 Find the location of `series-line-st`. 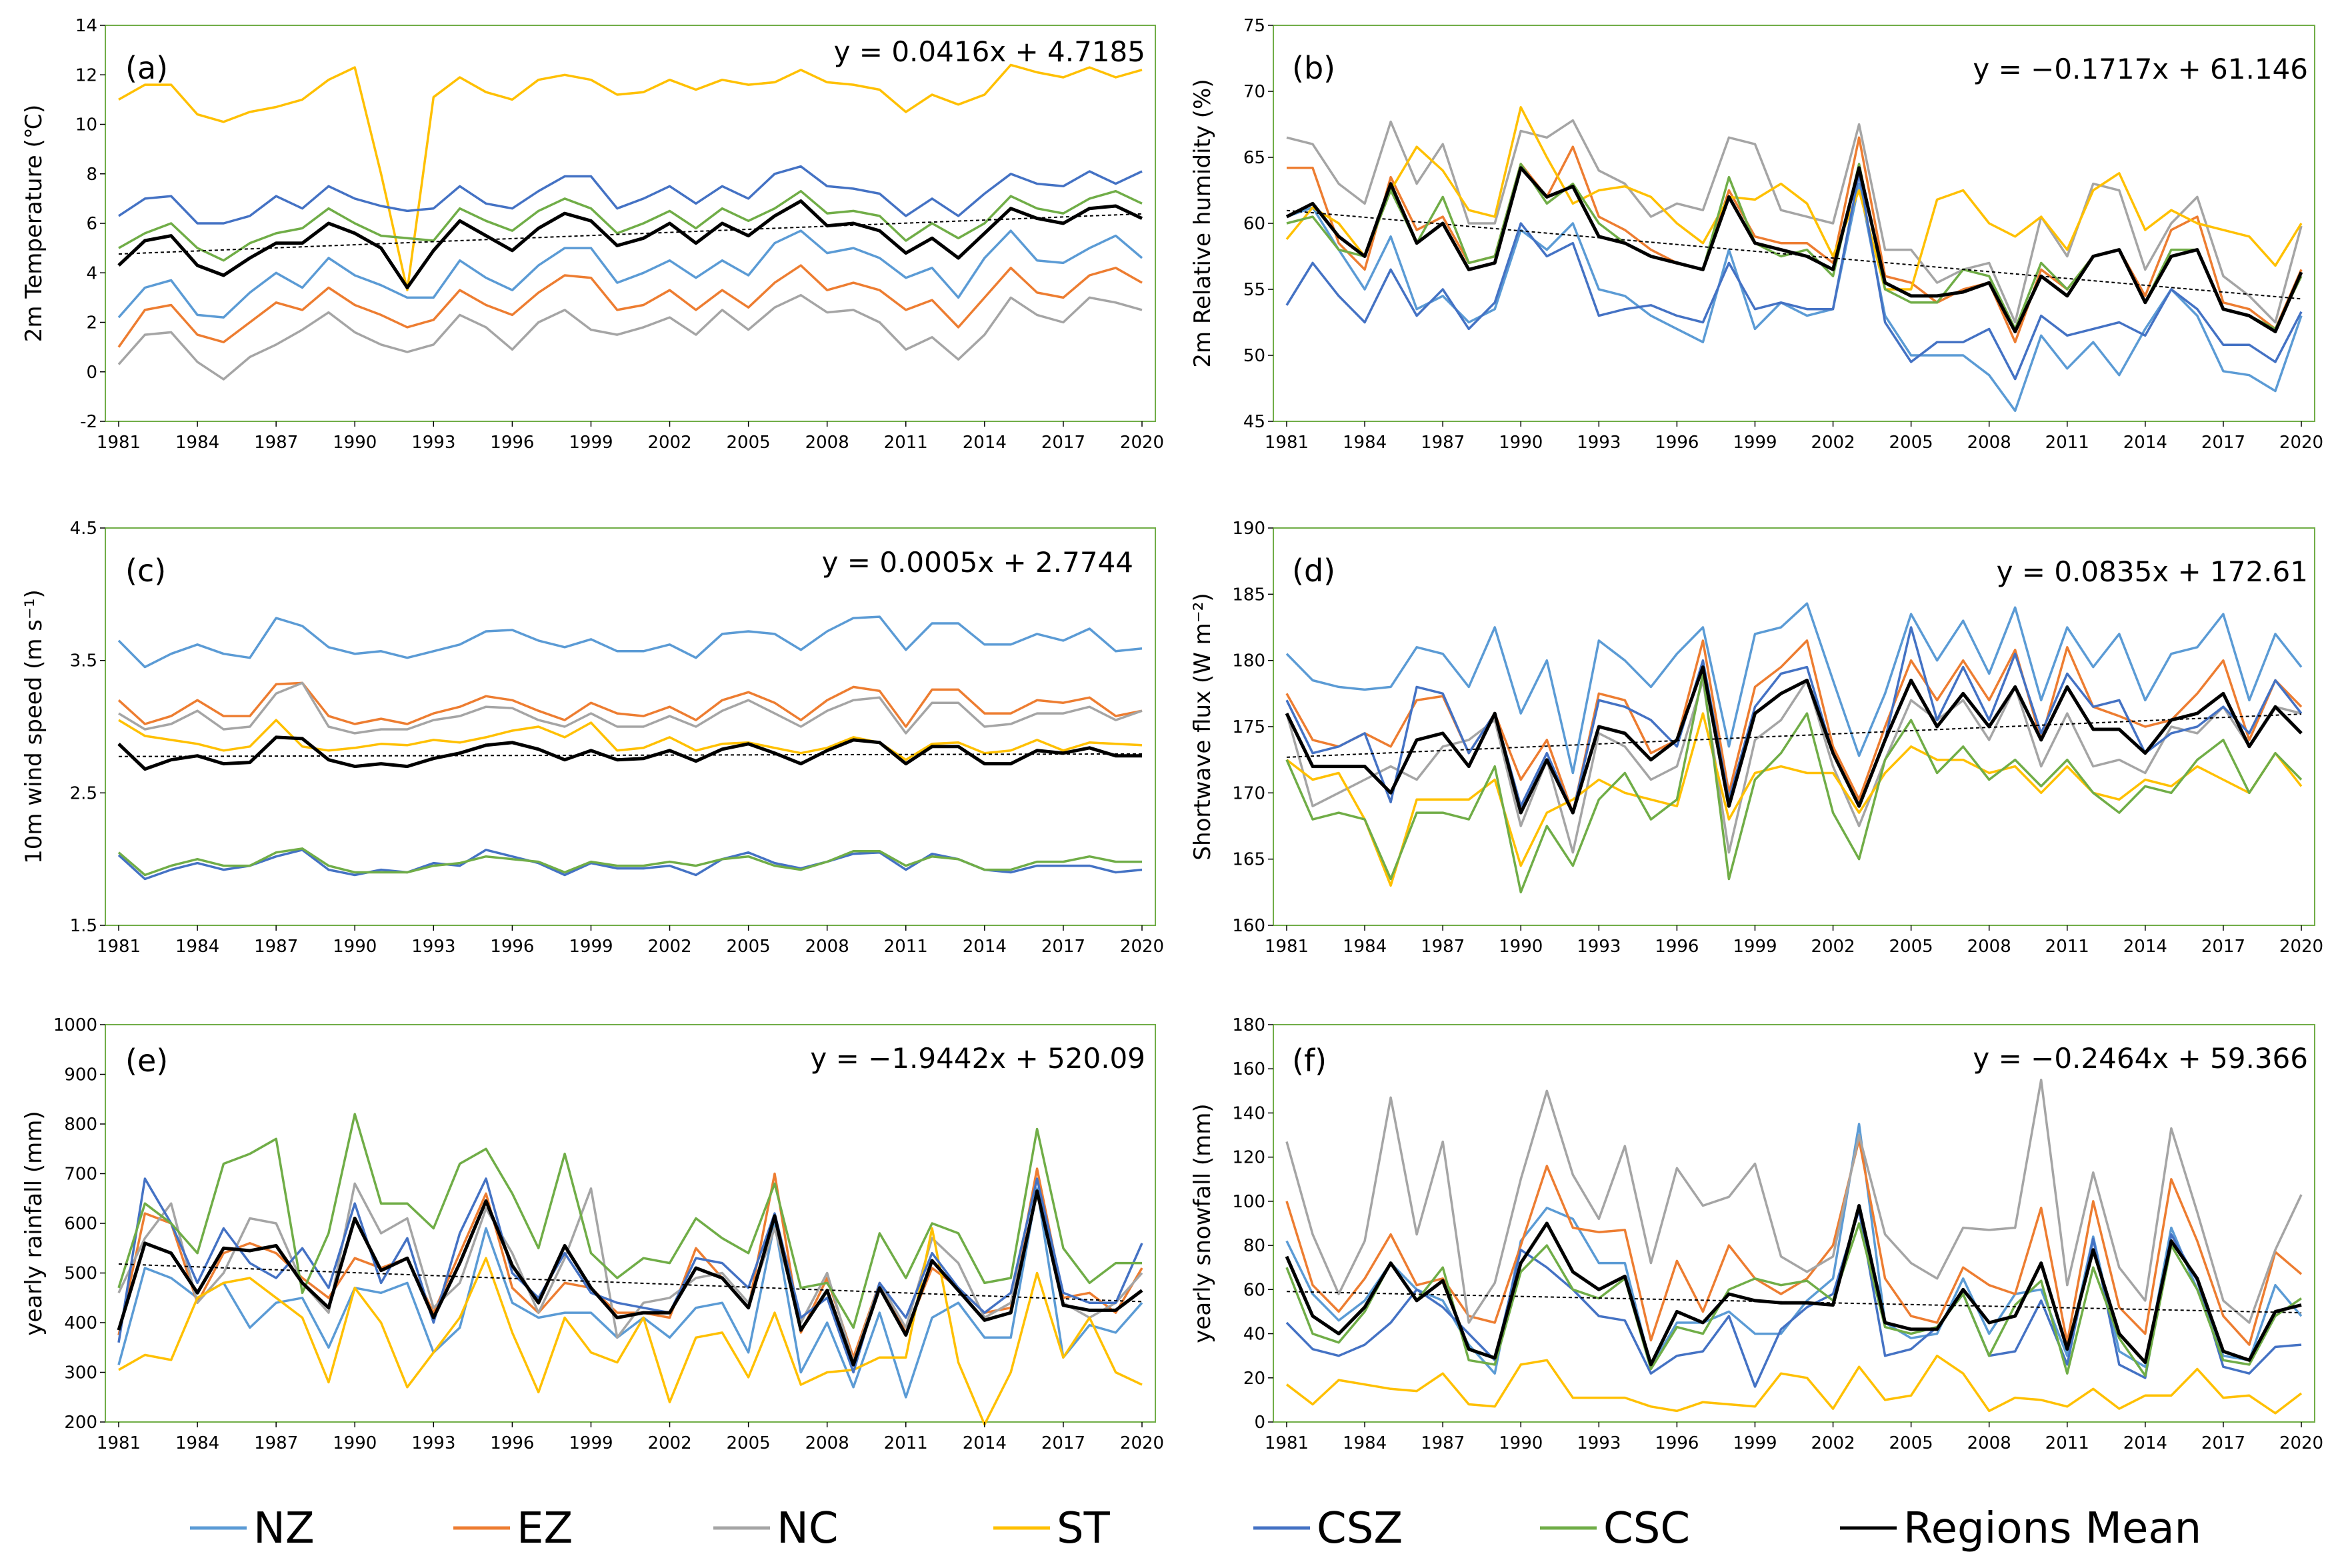

series-line-st is located at coordinates (1794, 799).